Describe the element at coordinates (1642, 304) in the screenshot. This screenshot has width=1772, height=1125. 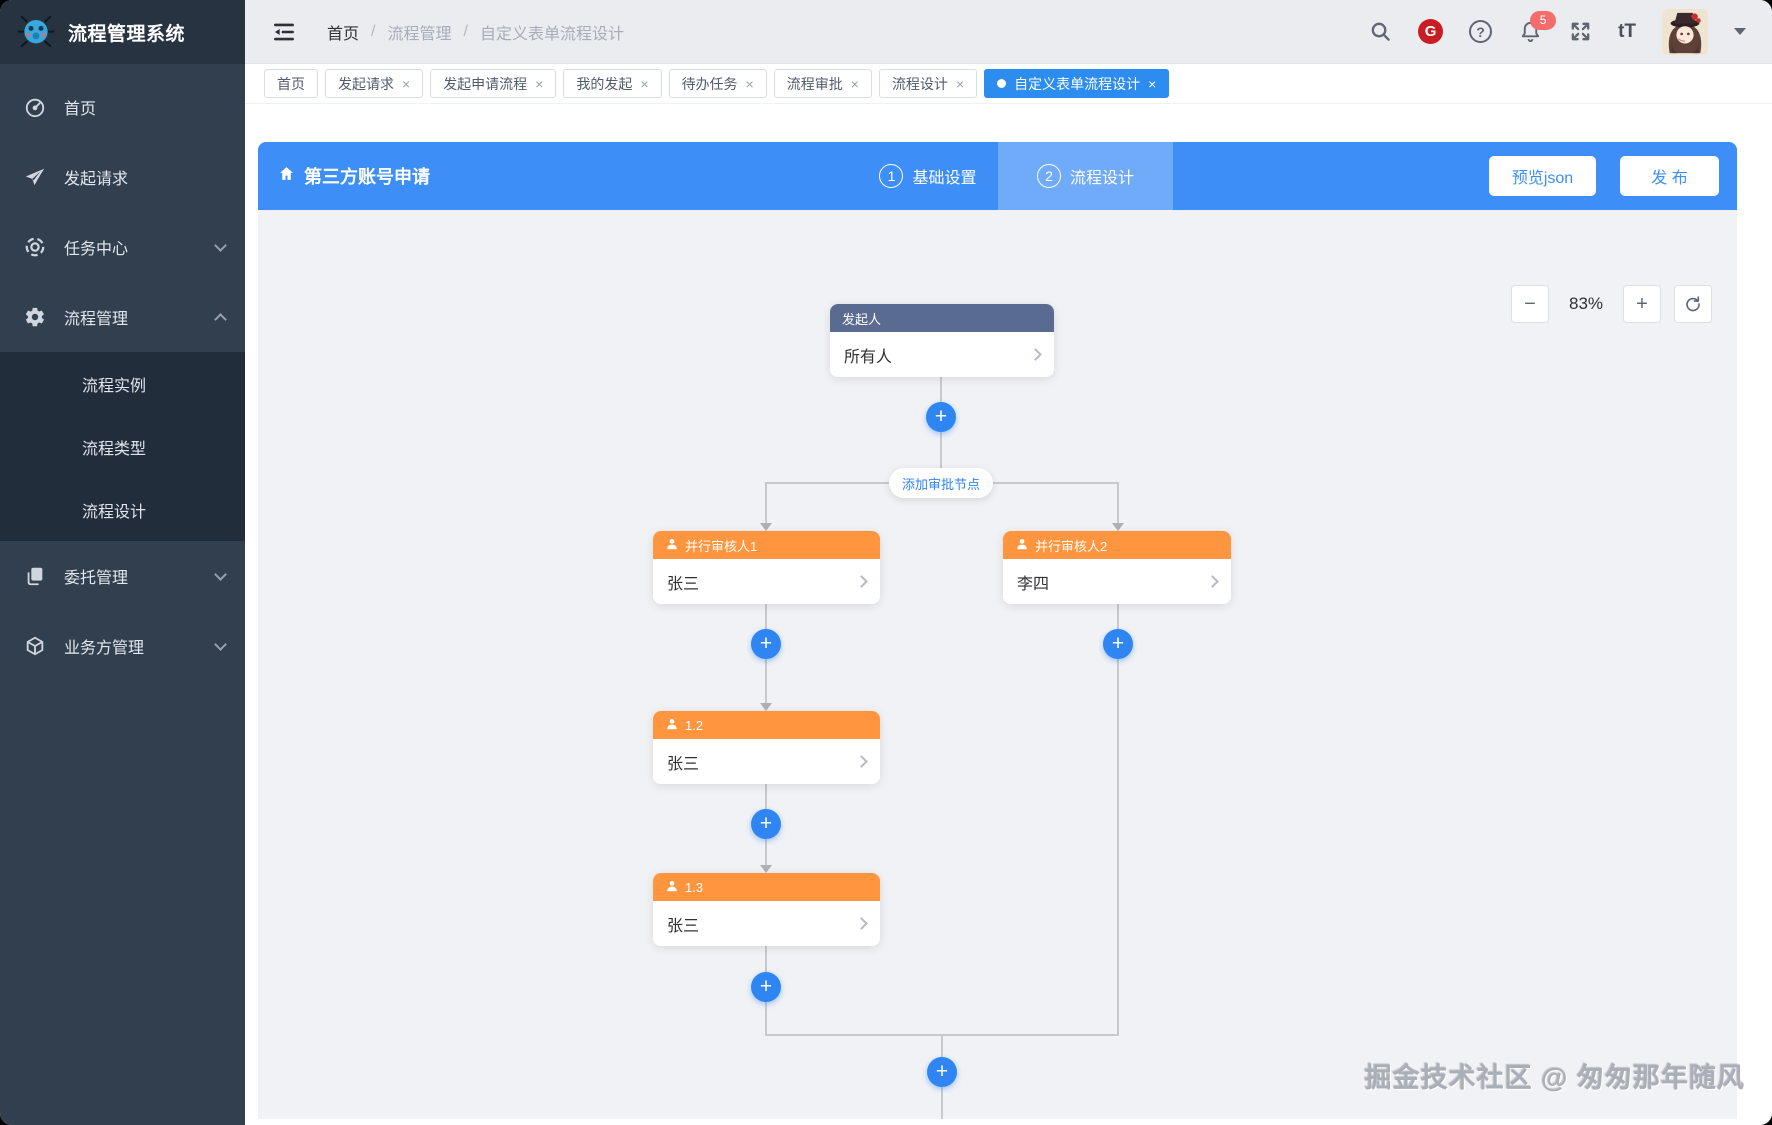
I see `zoom-in-button: +` at that location.